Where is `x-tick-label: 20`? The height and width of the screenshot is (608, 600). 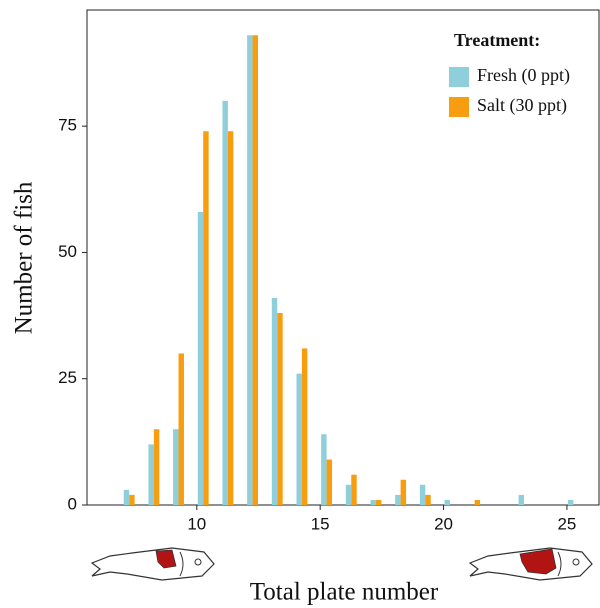
x-tick-label: 20 is located at coordinates (443, 523).